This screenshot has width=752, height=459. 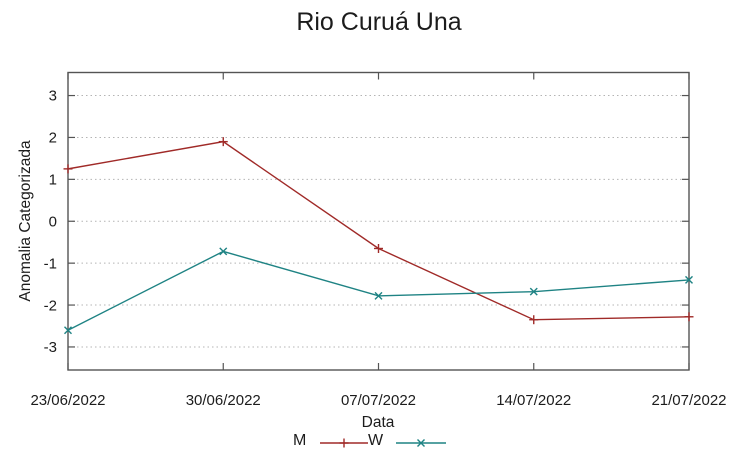 What do you see at coordinates (25, 221) in the screenshot?
I see `y-axis-label: Anomalia Categorizada` at bounding box center [25, 221].